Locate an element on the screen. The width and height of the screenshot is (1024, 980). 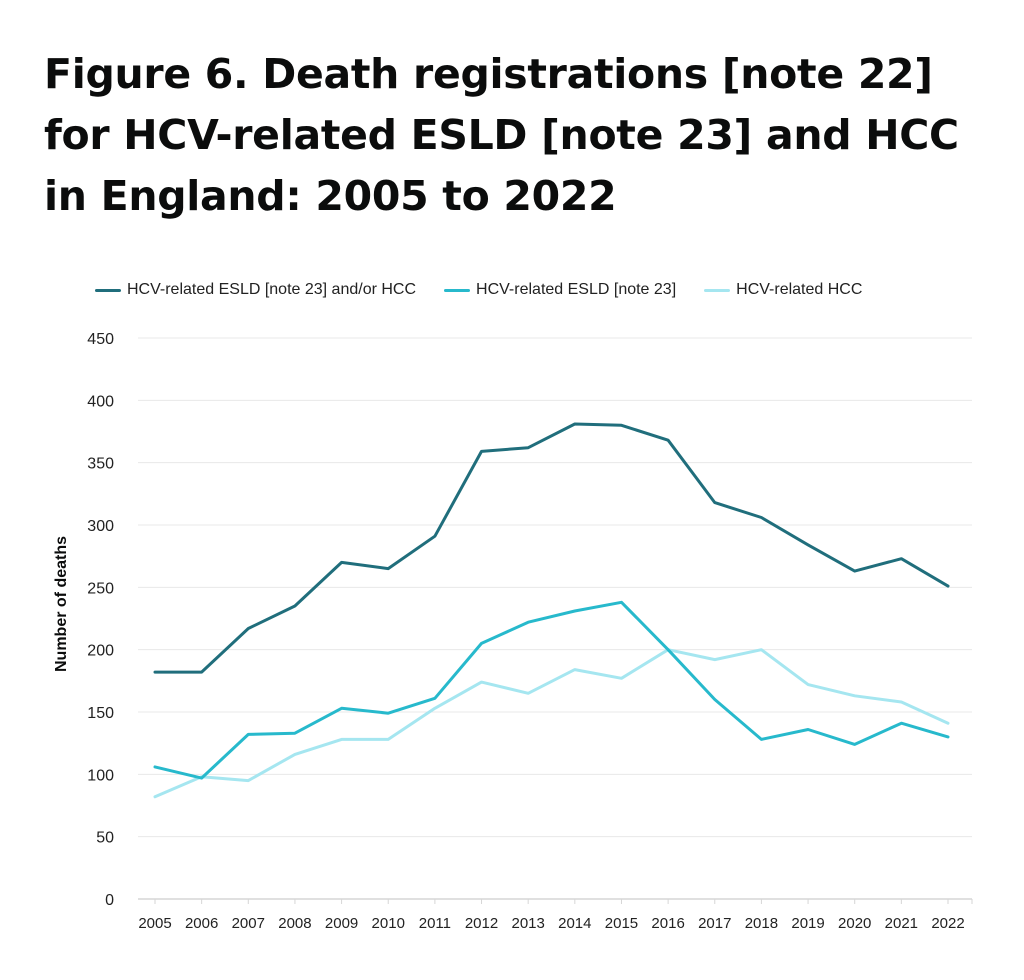
legend-item-esld: HCV-related ESLD [note 23] is located at coordinates (560, 290).